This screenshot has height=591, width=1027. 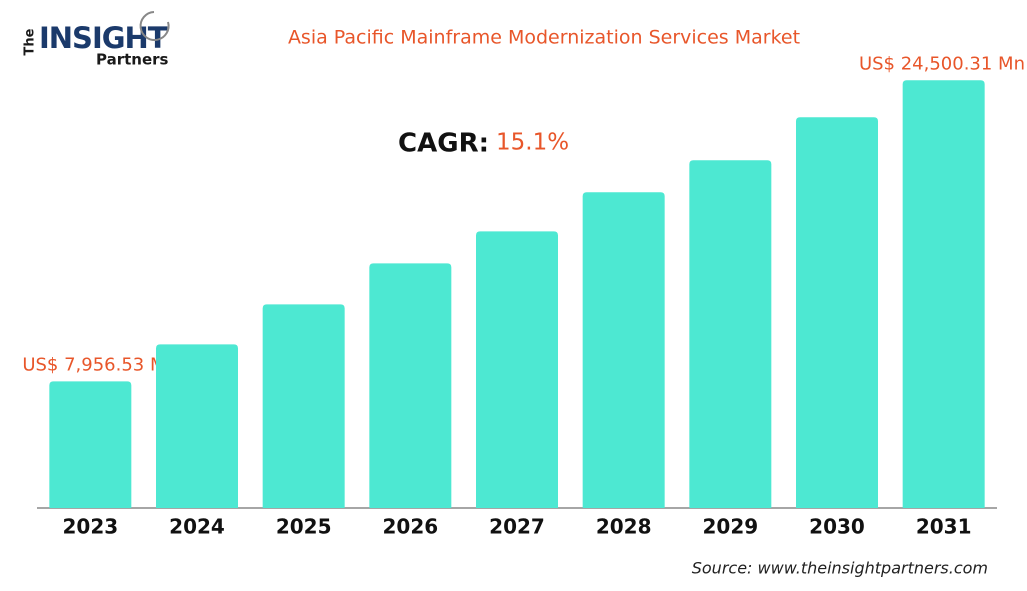 I want to click on value-label: US$ 24,500.31 Mn, so click(x=942, y=63).